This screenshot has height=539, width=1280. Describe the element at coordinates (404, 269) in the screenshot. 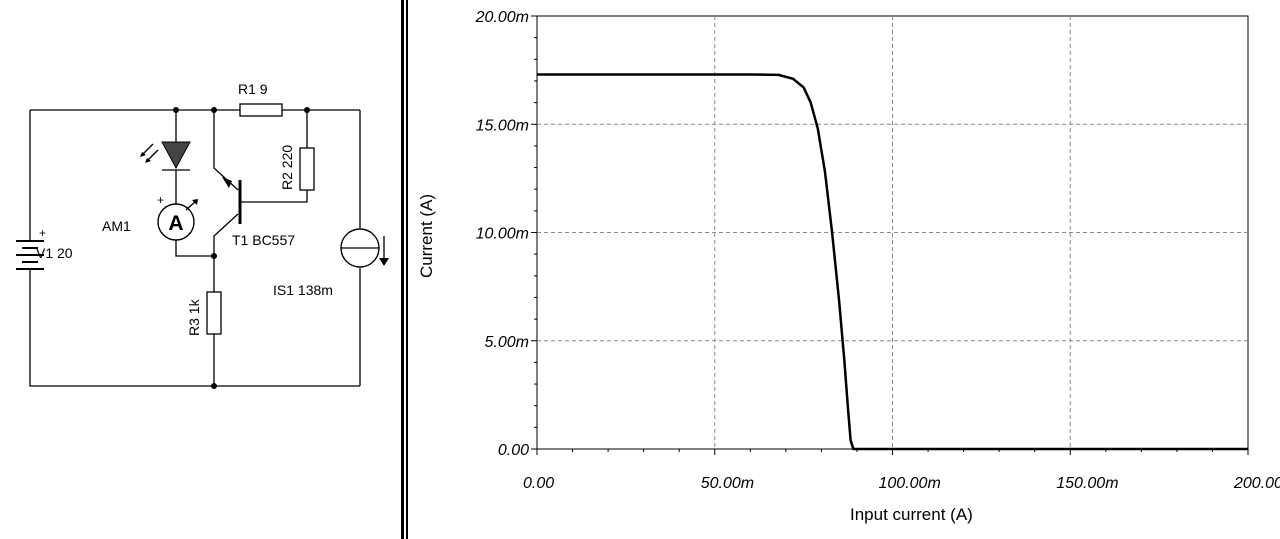

I see `panel-divider` at that location.